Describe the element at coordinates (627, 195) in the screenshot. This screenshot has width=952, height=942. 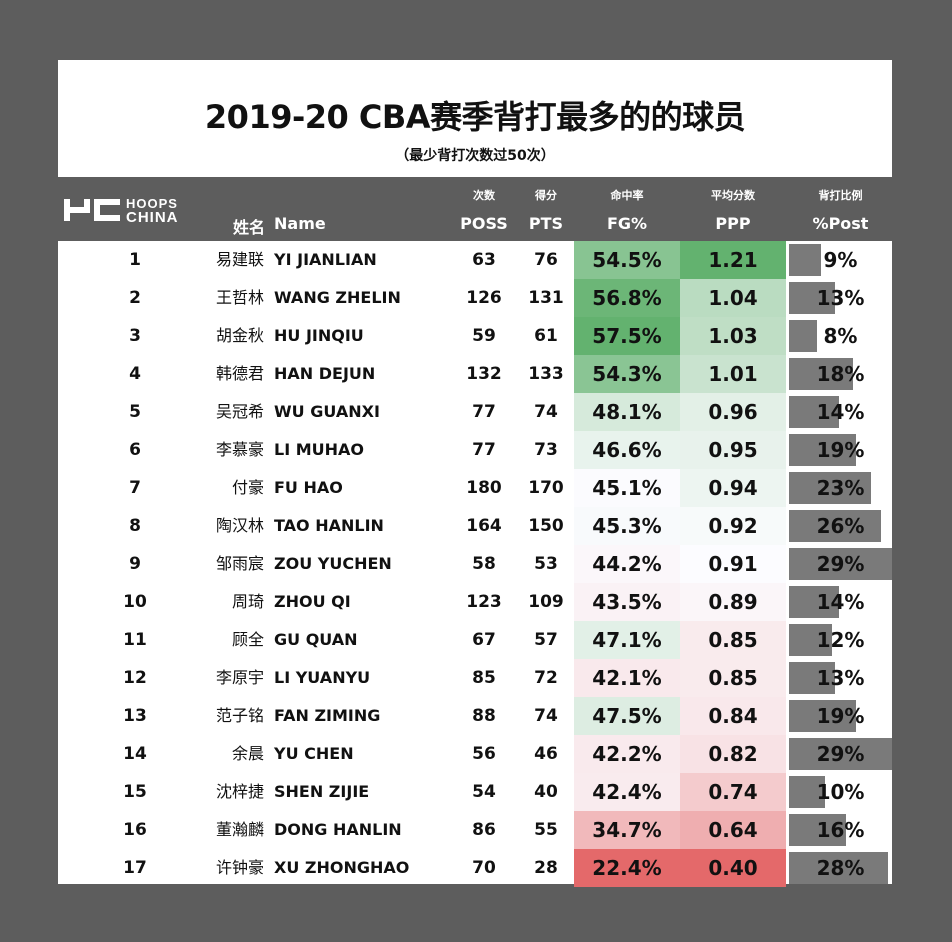
I see `header-fg-zh: 命中率` at that location.